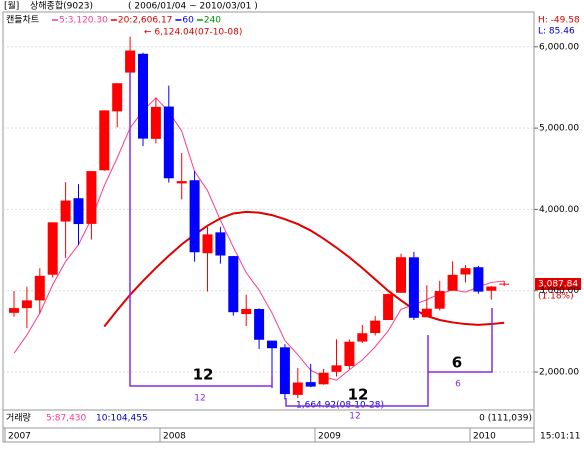  I want to click on legend-title: 캔들차트, so click(22, 20).